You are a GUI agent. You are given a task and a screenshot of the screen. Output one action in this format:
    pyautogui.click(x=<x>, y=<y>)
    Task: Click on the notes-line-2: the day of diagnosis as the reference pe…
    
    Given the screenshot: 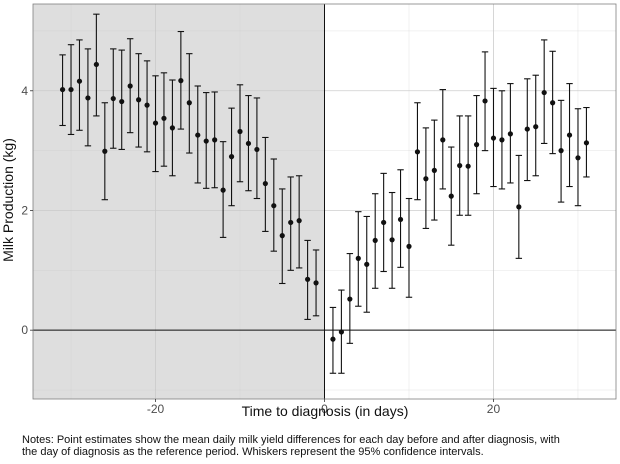 What is the action you would take?
    pyautogui.click(x=253, y=452)
    